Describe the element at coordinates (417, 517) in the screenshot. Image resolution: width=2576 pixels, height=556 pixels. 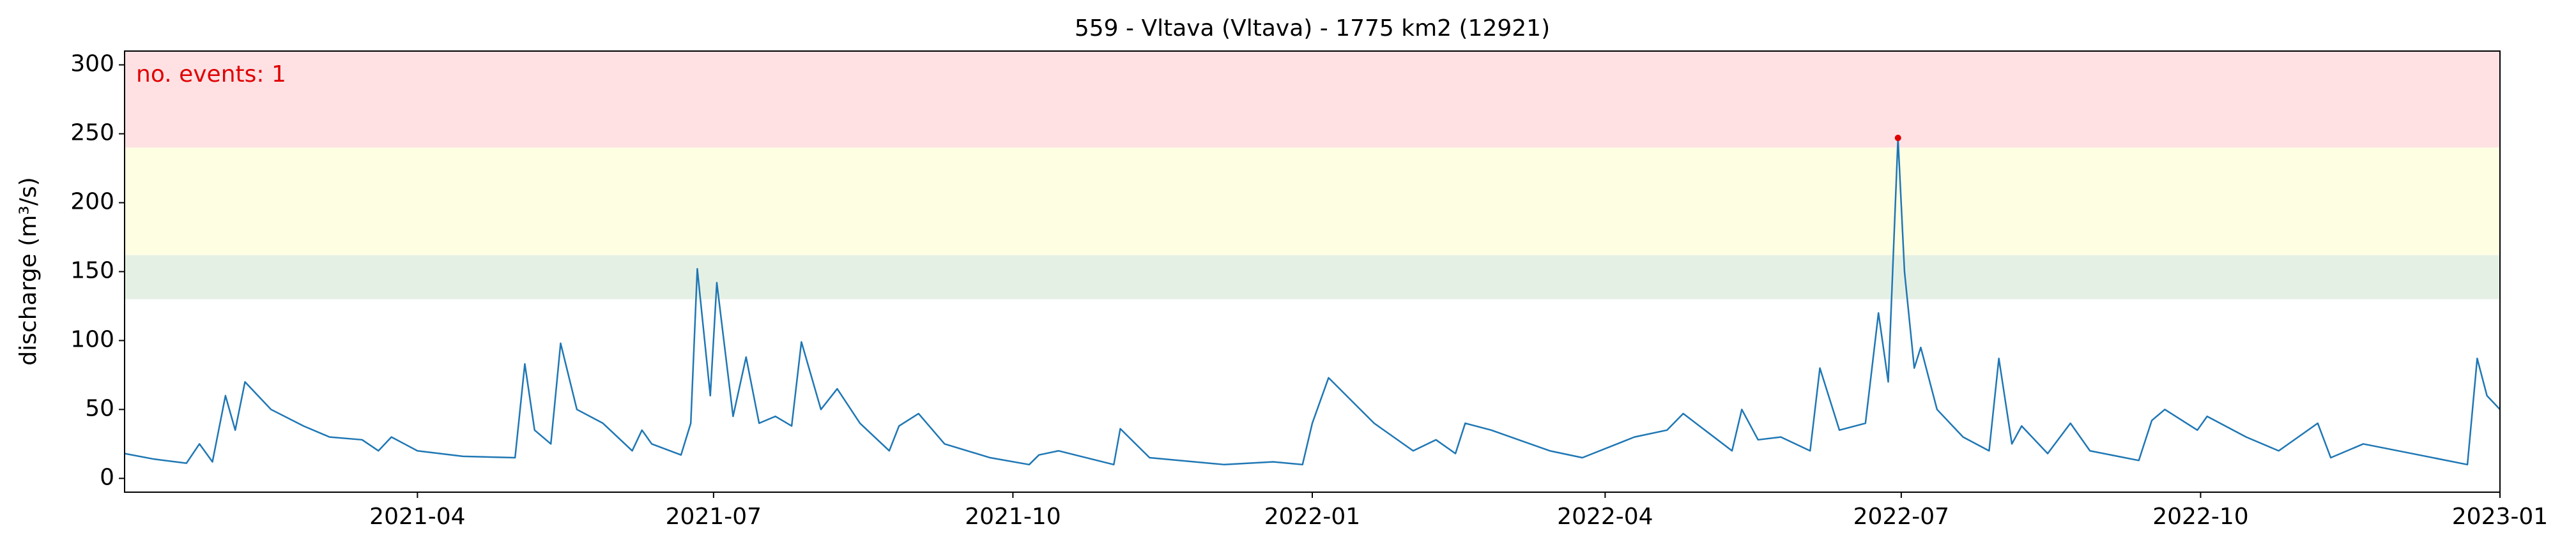
I see `x-tick-label: 2021-04` at that location.